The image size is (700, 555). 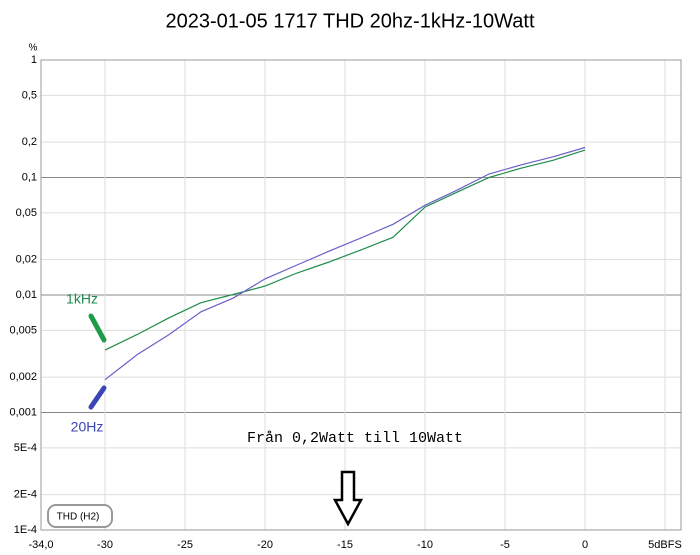 I want to click on y-tick-label: 0,01, so click(x=26, y=295).